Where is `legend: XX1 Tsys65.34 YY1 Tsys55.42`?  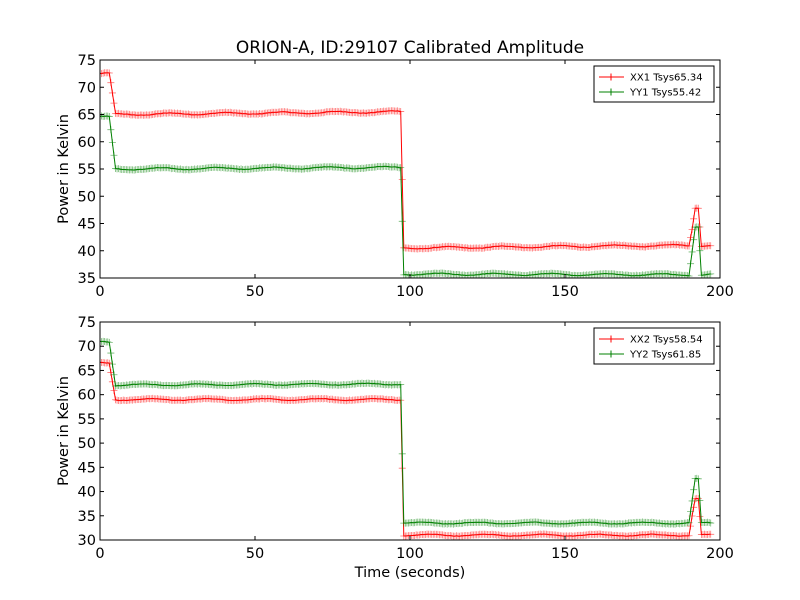
legend: XX1 Tsys65.34 YY1 Tsys55.42 is located at coordinates (654, 84).